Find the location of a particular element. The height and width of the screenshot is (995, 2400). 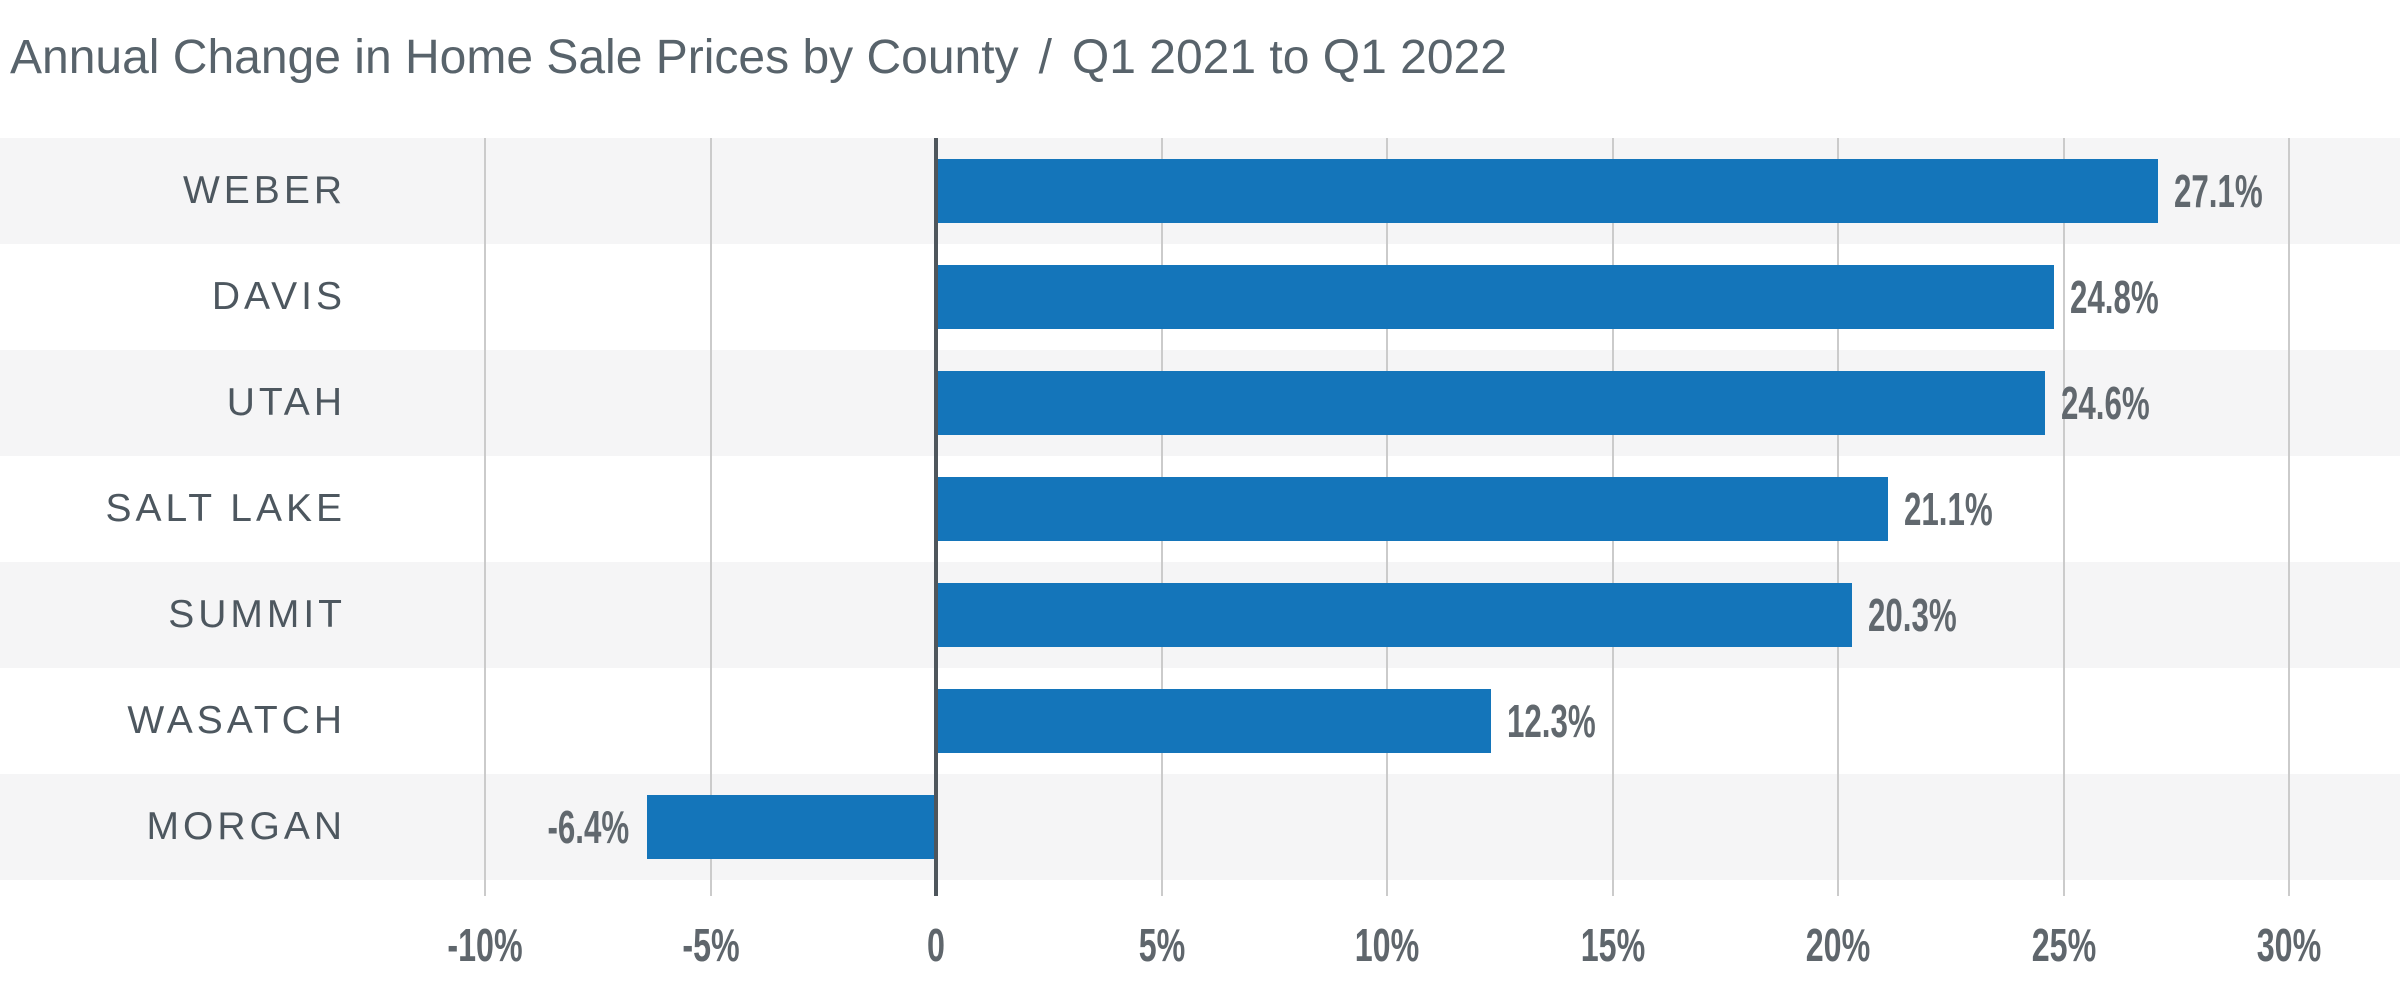

bar-value-label: 20.3% is located at coordinates (1912, 615).